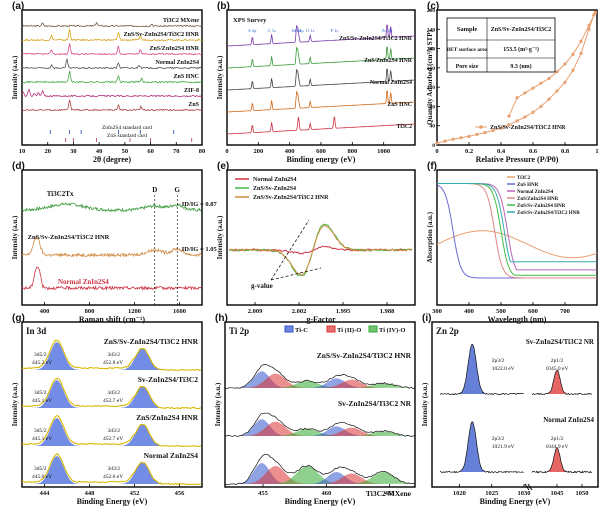  What do you see at coordinates (275, 180) in the screenshot?
I see `legend-label: Normal ZnIn2S4` at bounding box center [275, 180].